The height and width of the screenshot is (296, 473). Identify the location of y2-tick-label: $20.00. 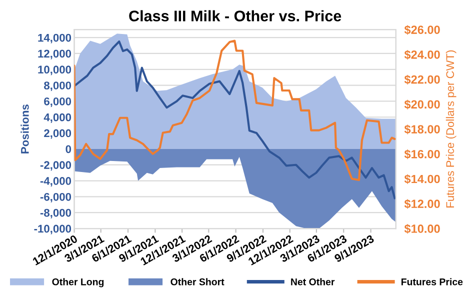
(422, 105).